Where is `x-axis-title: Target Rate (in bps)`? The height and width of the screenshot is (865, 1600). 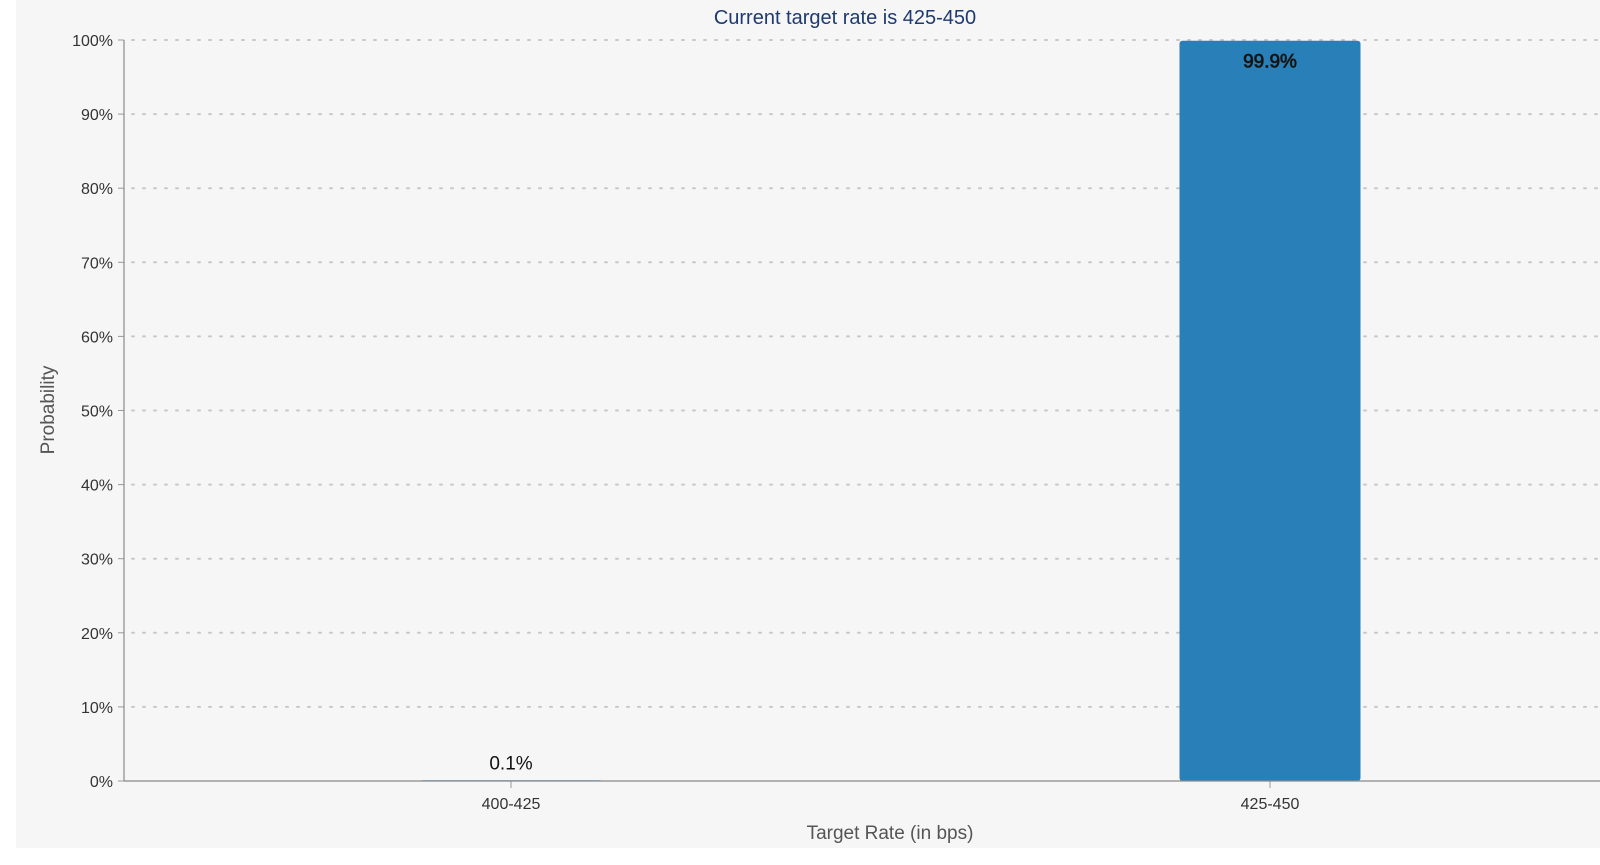 x-axis-title: Target Rate (in bps) is located at coordinates (890, 833).